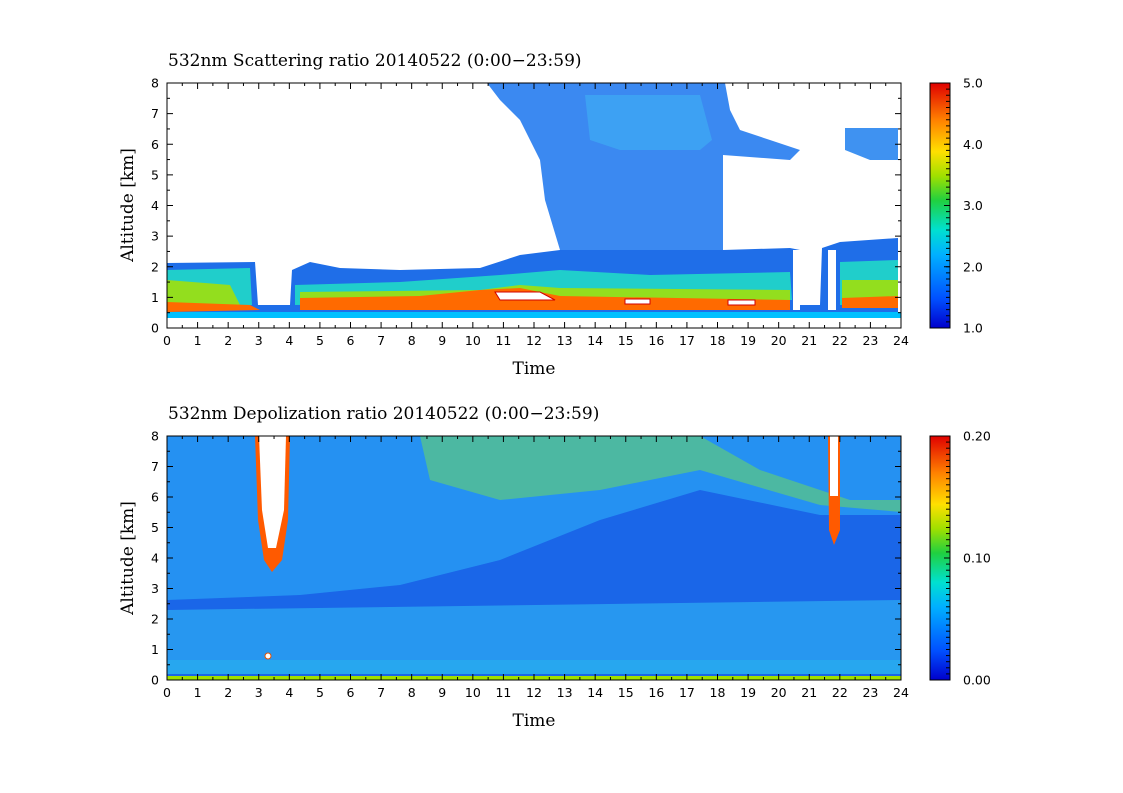 This screenshot has height=793, width=1123. I want to click on scattering-right-cloud, so click(871, 144).